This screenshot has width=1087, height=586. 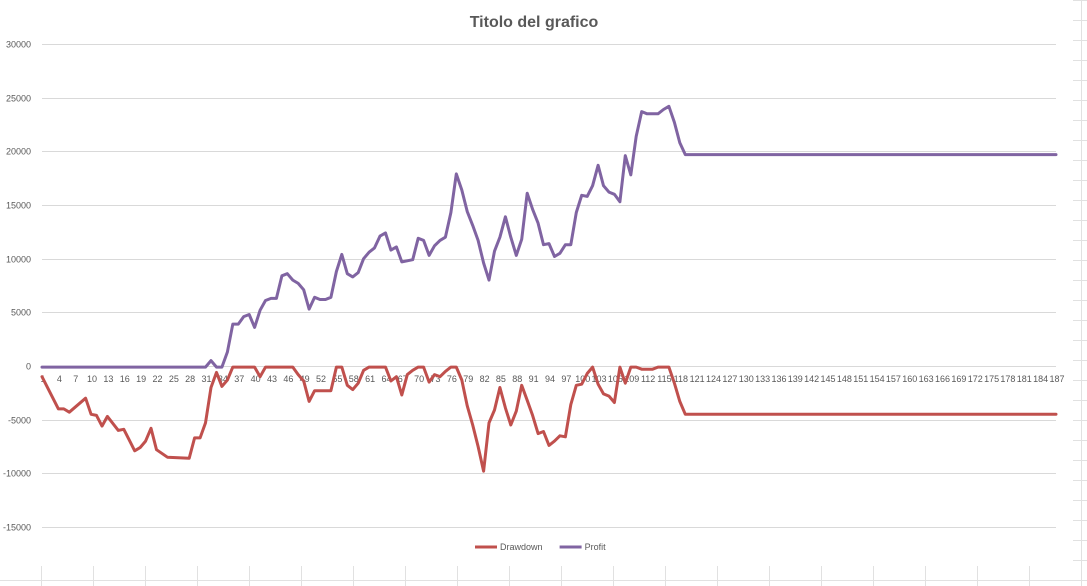 I want to click on x-tick-label: 178, so click(x=1007, y=379).